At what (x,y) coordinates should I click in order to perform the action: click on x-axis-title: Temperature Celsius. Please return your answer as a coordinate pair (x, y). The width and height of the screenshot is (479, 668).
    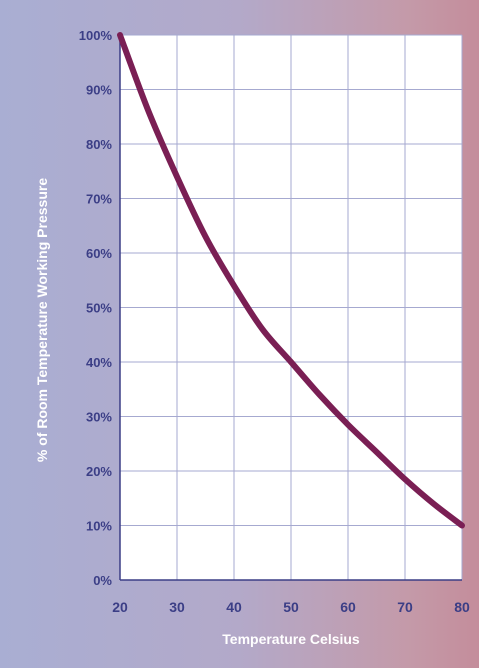
    Looking at the image, I should click on (291, 639).